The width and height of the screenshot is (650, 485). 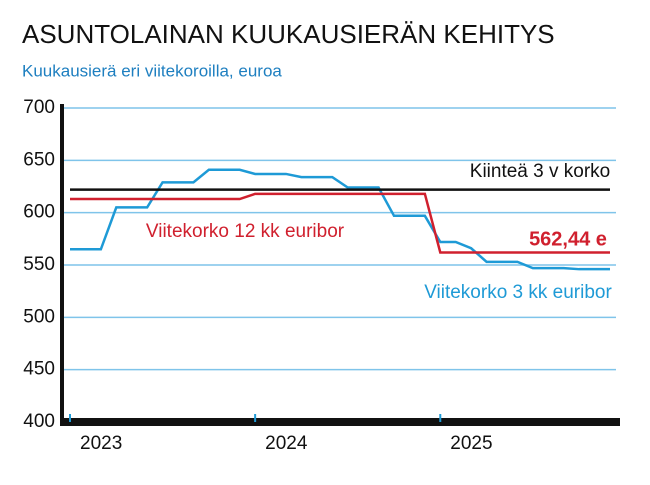 What do you see at coordinates (39, 421) in the screenshot?
I see `y-tick-label: 400` at bounding box center [39, 421].